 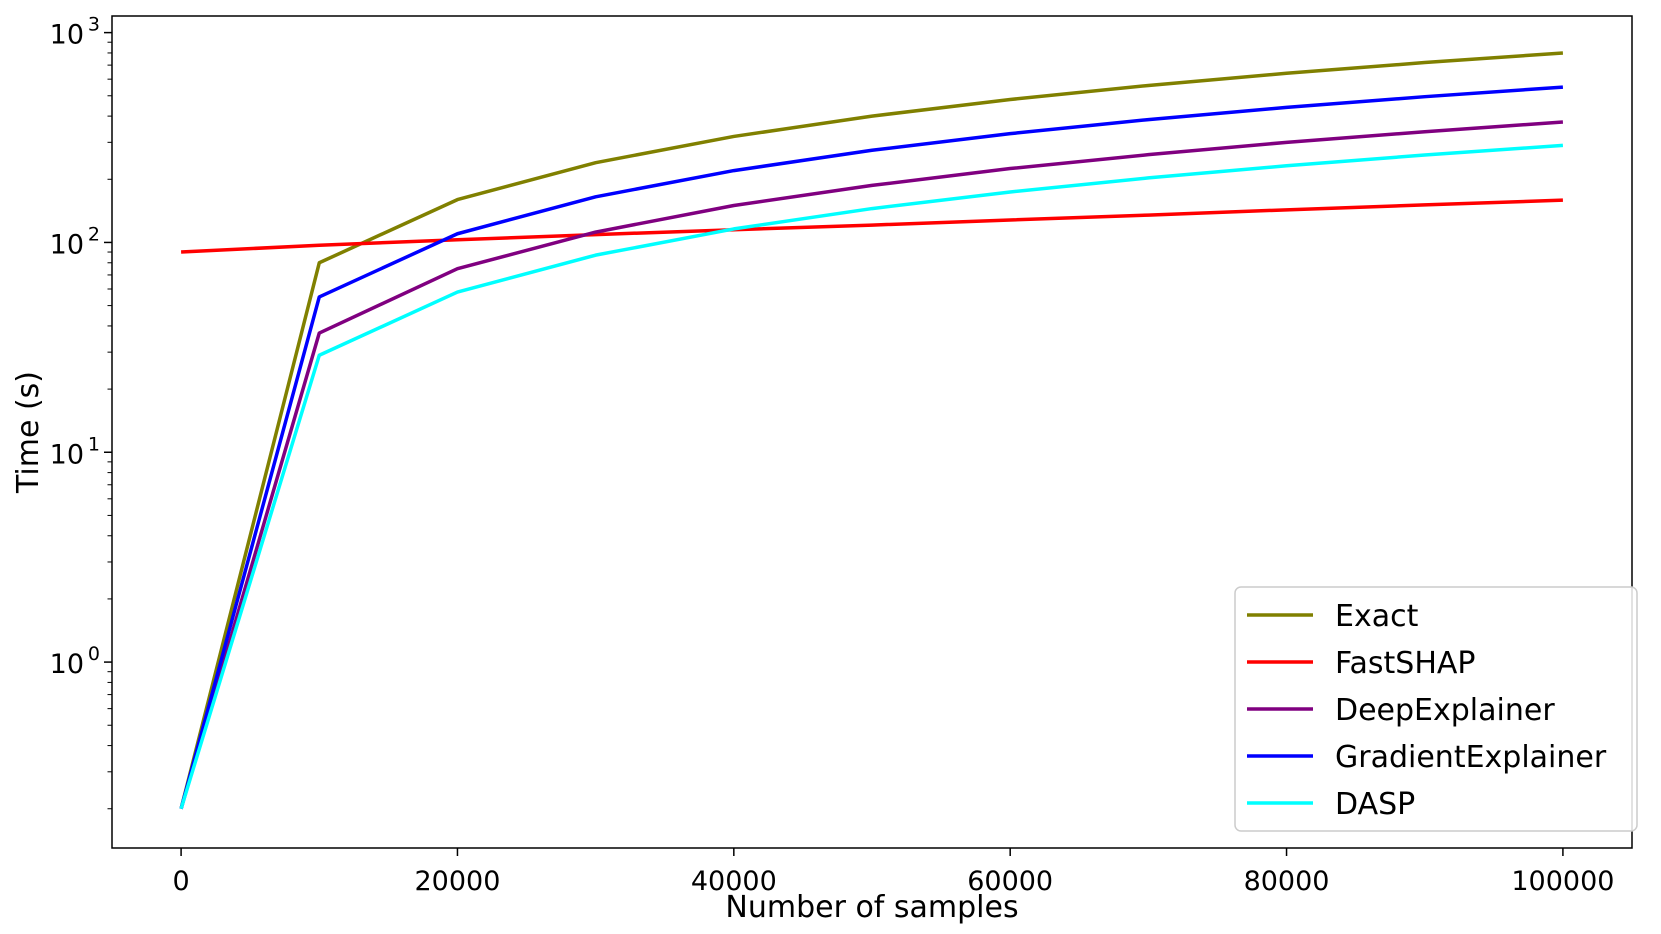 I want to click on series-line-fastshap, so click(x=872, y=226).